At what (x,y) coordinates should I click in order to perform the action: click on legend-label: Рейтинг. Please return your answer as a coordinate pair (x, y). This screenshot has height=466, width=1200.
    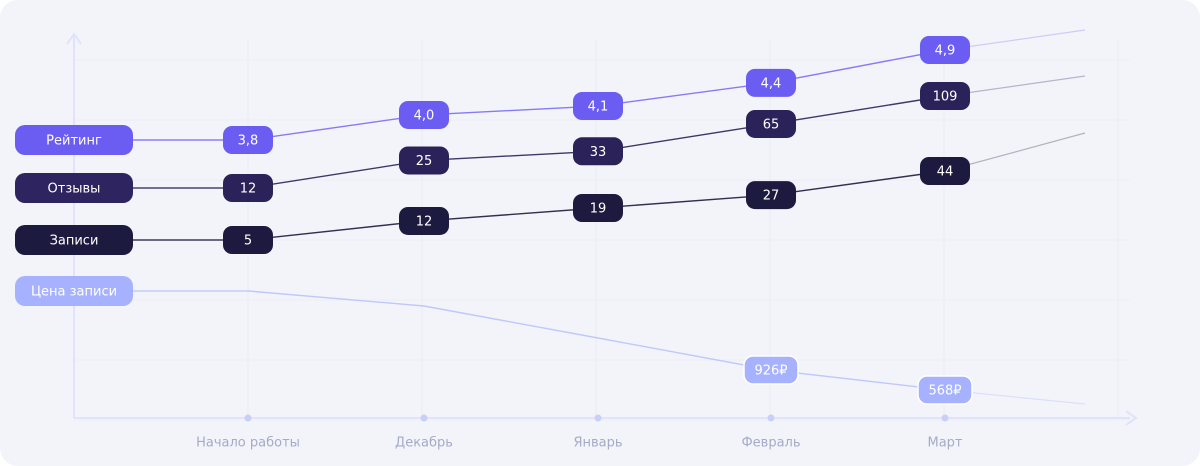
    Looking at the image, I should click on (74, 141).